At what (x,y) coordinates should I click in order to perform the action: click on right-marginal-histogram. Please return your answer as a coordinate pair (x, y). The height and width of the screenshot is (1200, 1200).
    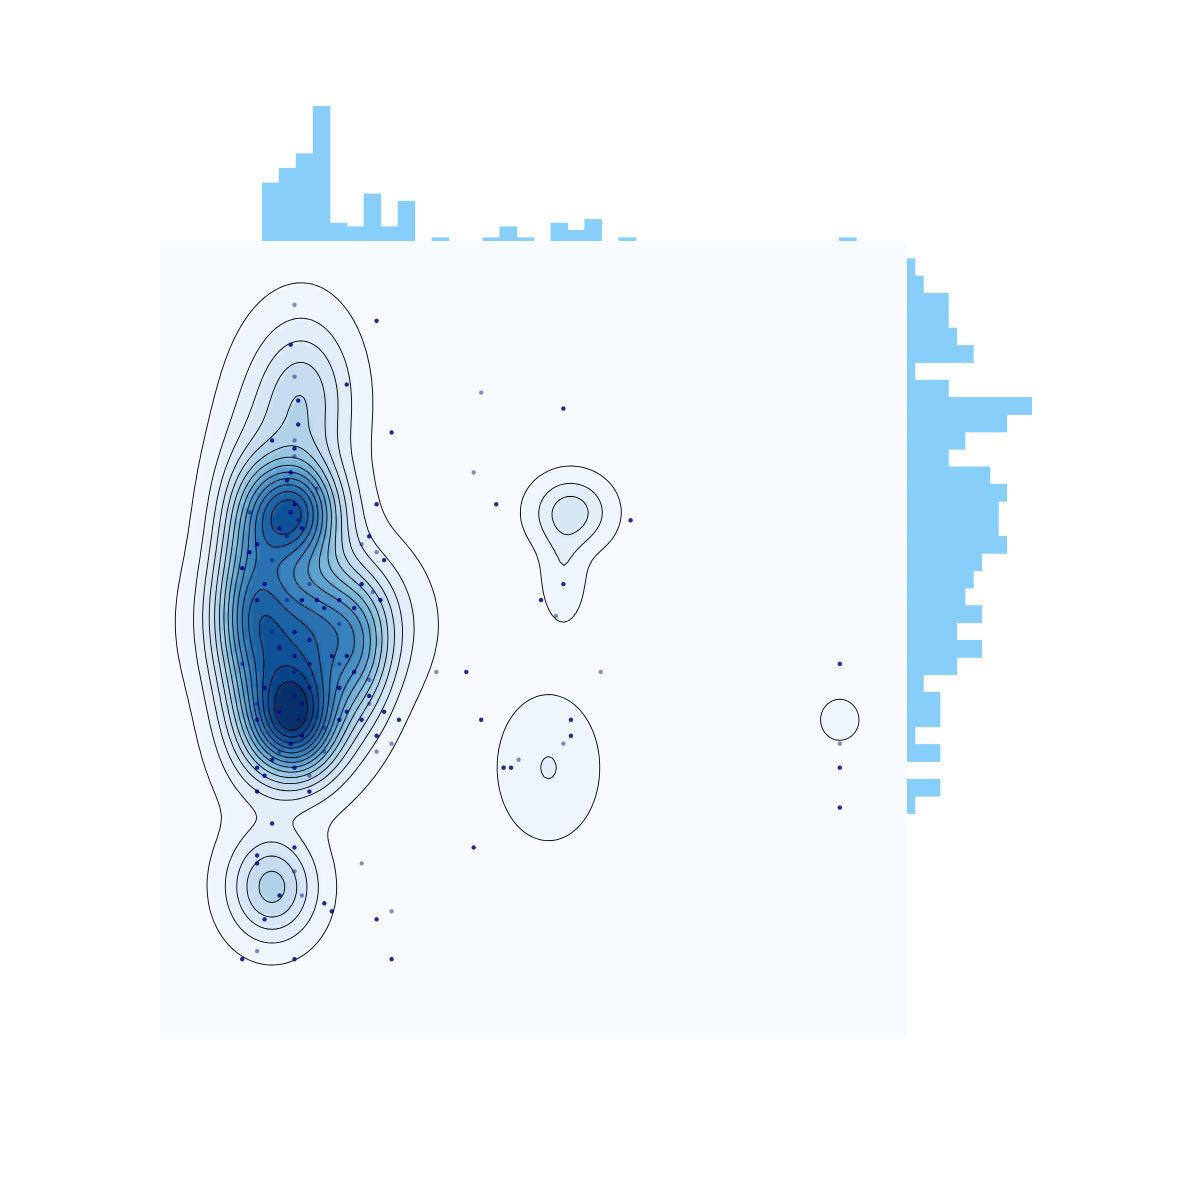
    Looking at the image, I should click on (969, 536).